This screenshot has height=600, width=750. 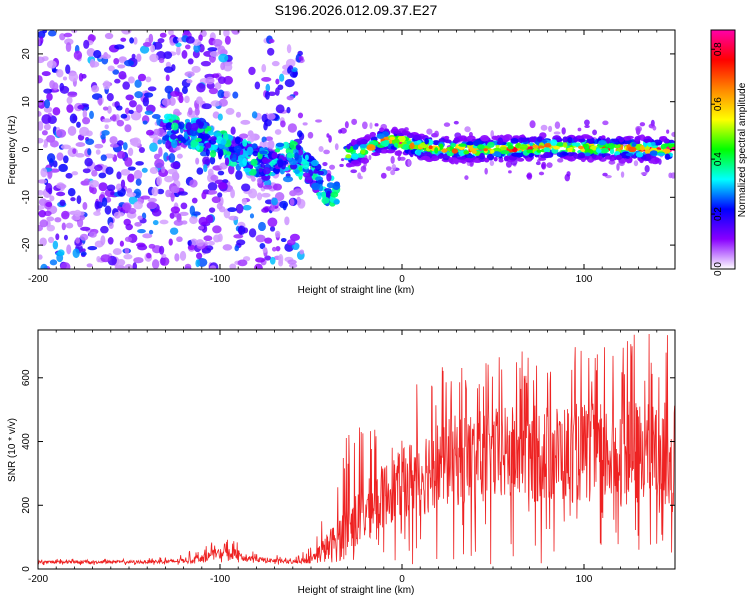 What do you see at coordinates (718, 104) in the screenshot?
I see `colorbar-tick-label: 0.6` at bounding box center [718, 104].